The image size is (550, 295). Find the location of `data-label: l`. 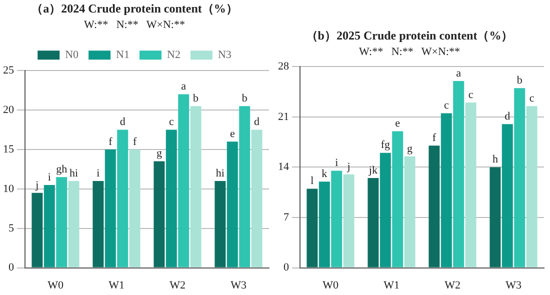

data-label: l is located at coordinates (312, 181).